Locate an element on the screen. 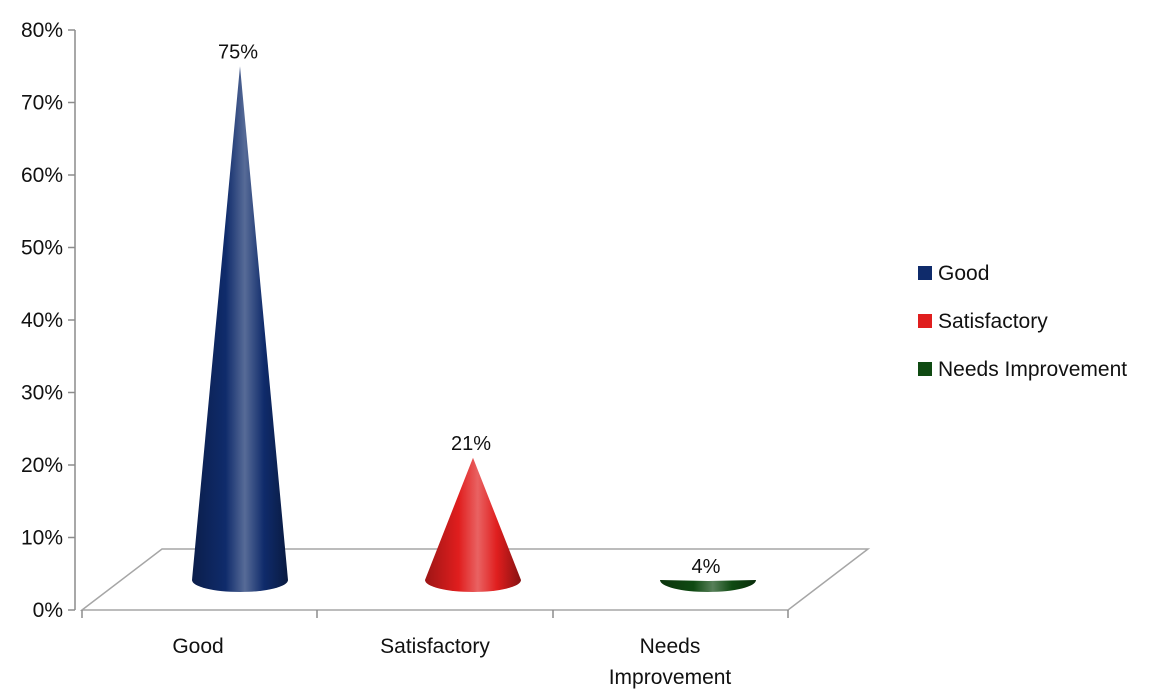  y-tick-label: 0% is located at coordinates (48, 610).